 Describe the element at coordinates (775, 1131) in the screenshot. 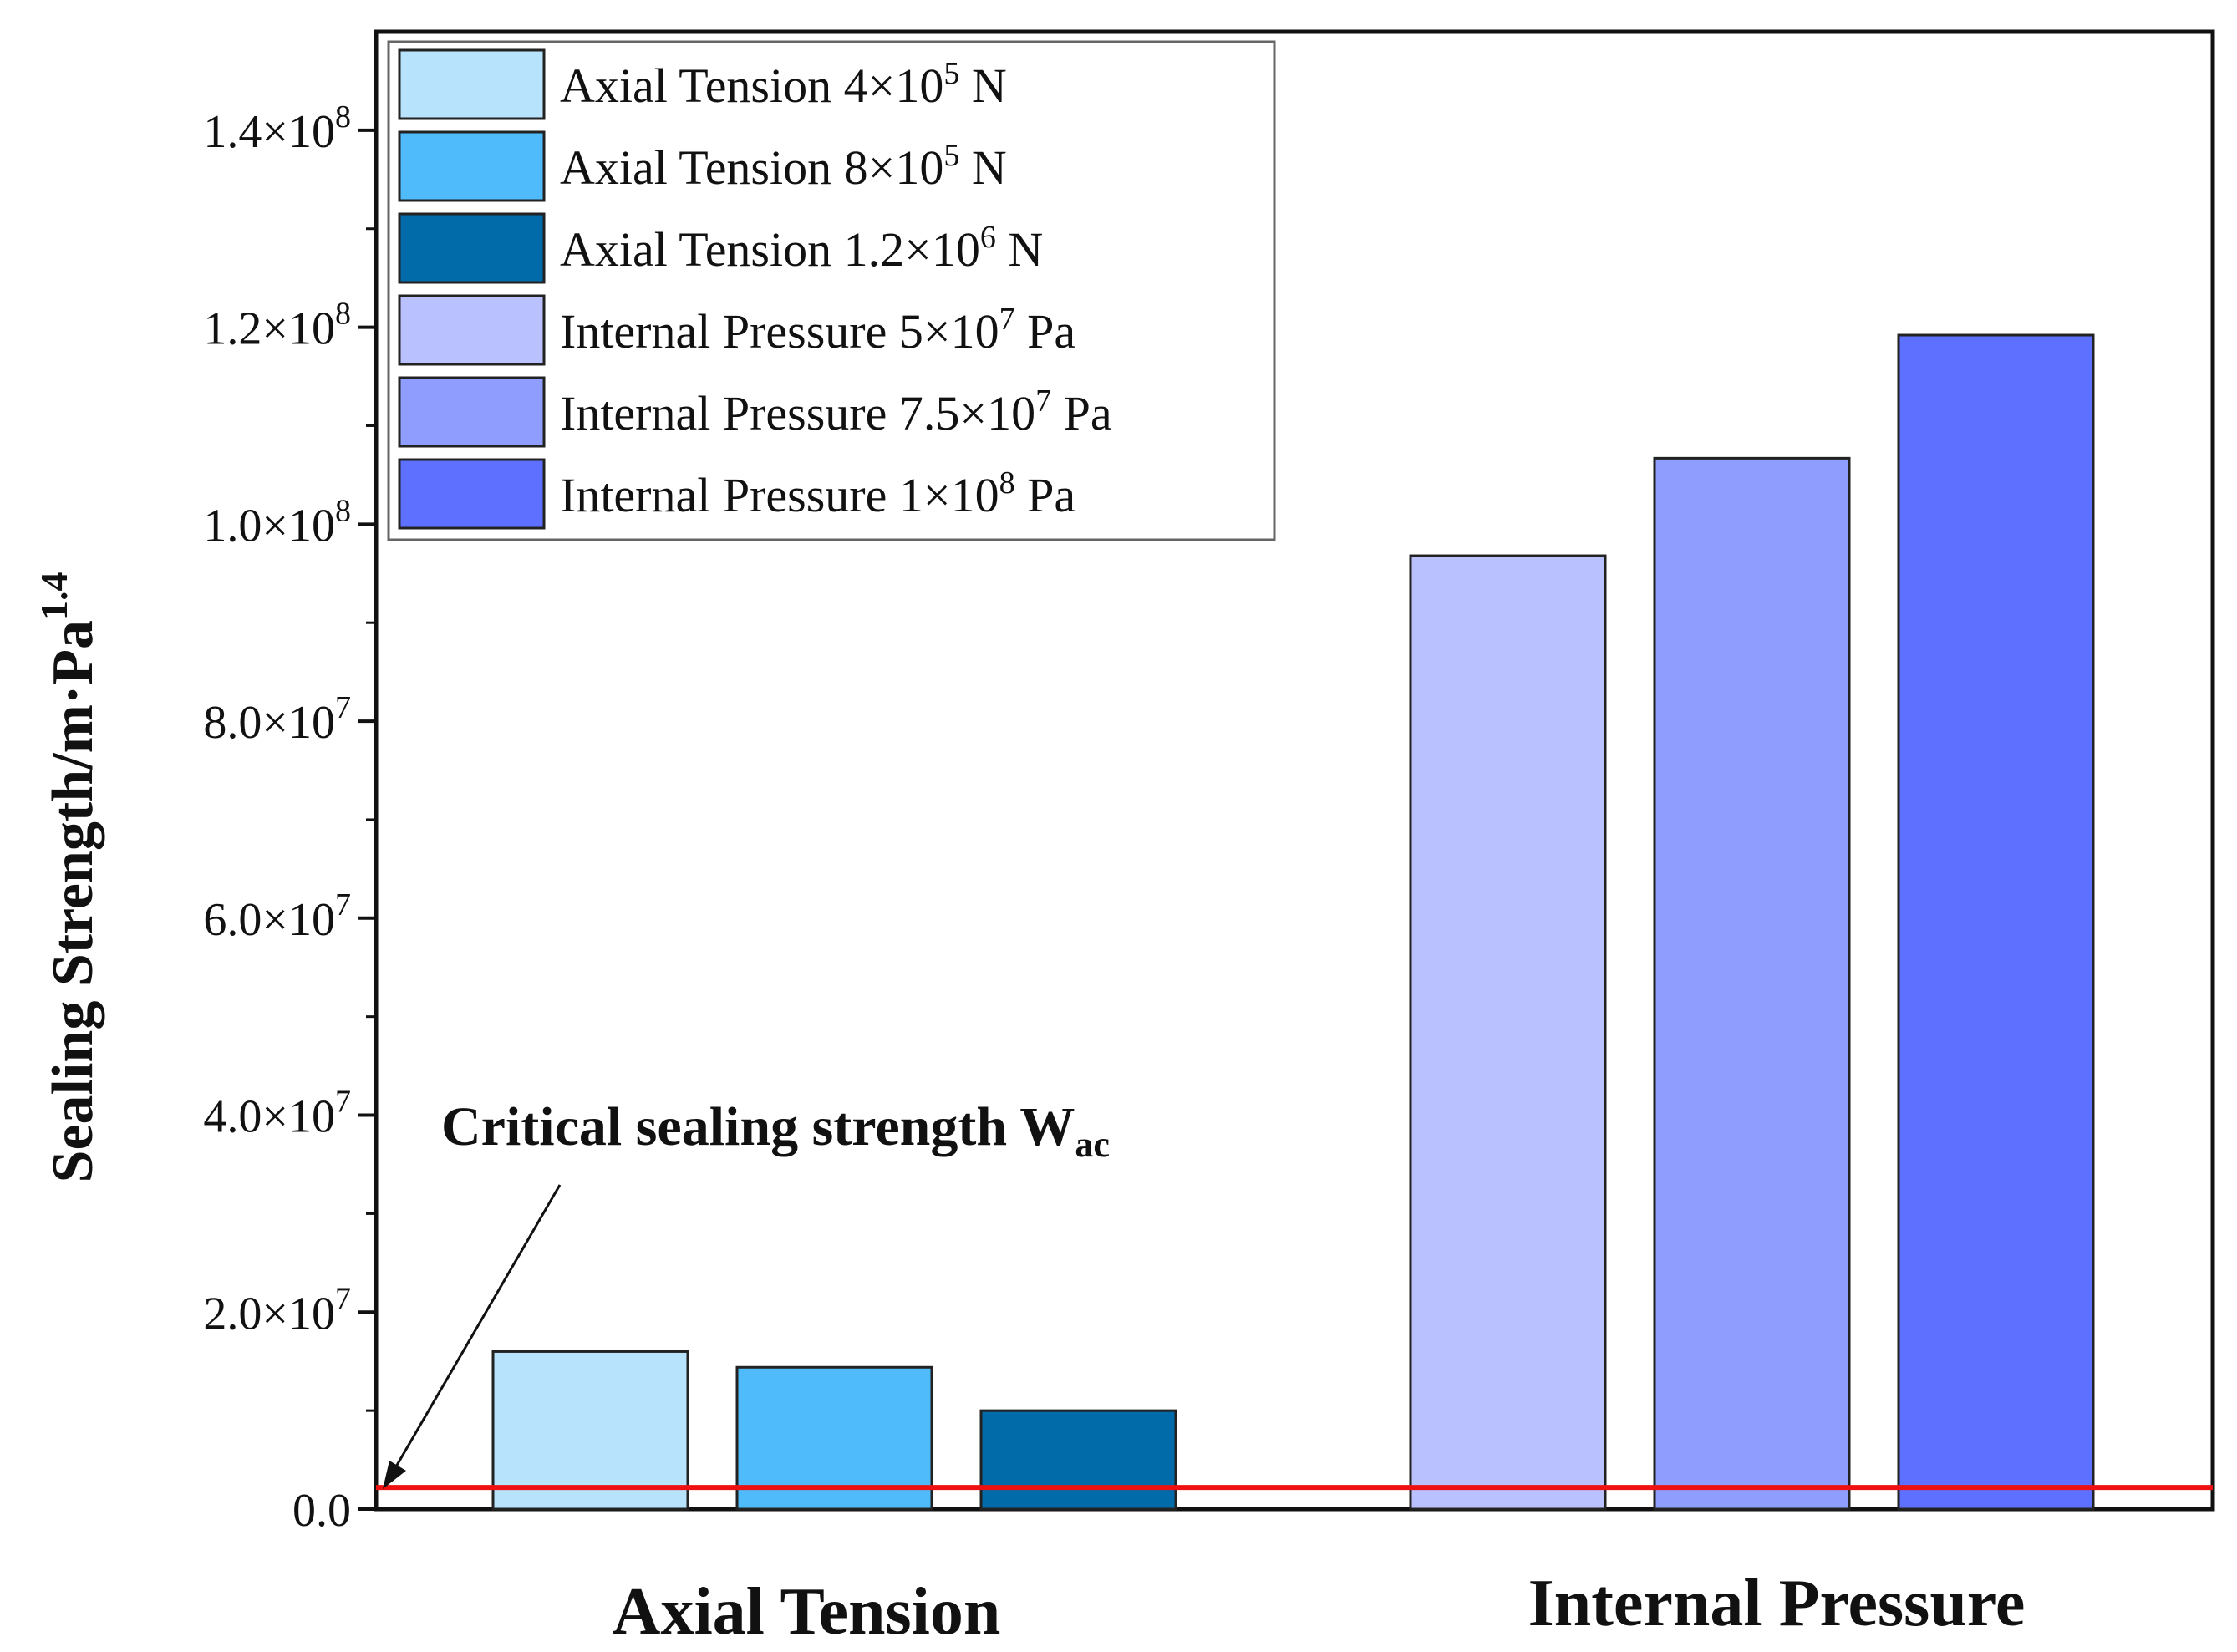

I see `critical-strength-annotation: Critical sealing strength Wac` at that location.